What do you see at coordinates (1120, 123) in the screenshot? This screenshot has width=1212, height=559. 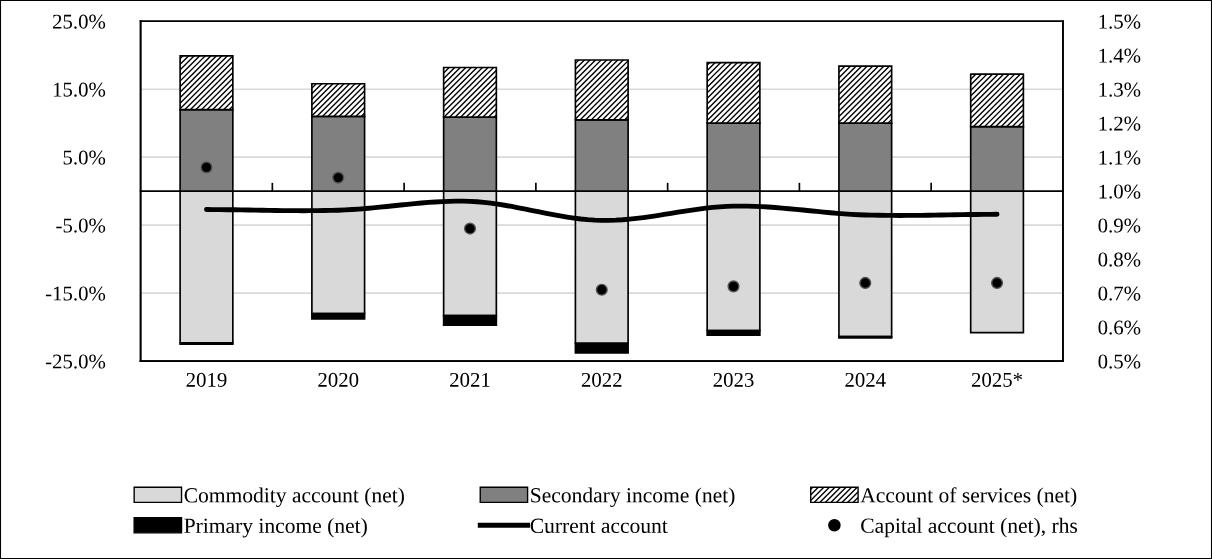 I see `y2-tick-label: 1.2%` at bounding box center [1120, 123].